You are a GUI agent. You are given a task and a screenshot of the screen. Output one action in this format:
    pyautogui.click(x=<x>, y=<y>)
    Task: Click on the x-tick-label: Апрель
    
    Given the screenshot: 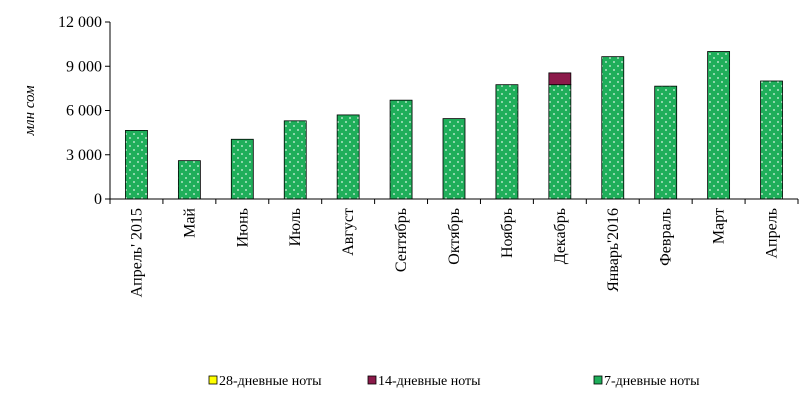 What is the action you would take?
    pyautogui.click(x=772, y=233)
    